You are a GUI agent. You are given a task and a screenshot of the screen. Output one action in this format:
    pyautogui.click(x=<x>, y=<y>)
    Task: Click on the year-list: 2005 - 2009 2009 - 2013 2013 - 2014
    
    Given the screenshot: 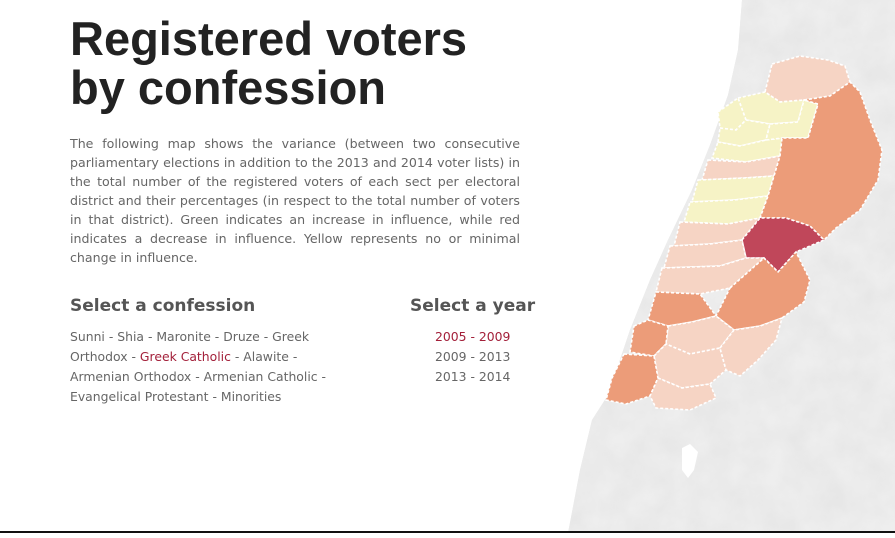 What is the action you would take?
    pyautogui.click(x=472, y=357)
    